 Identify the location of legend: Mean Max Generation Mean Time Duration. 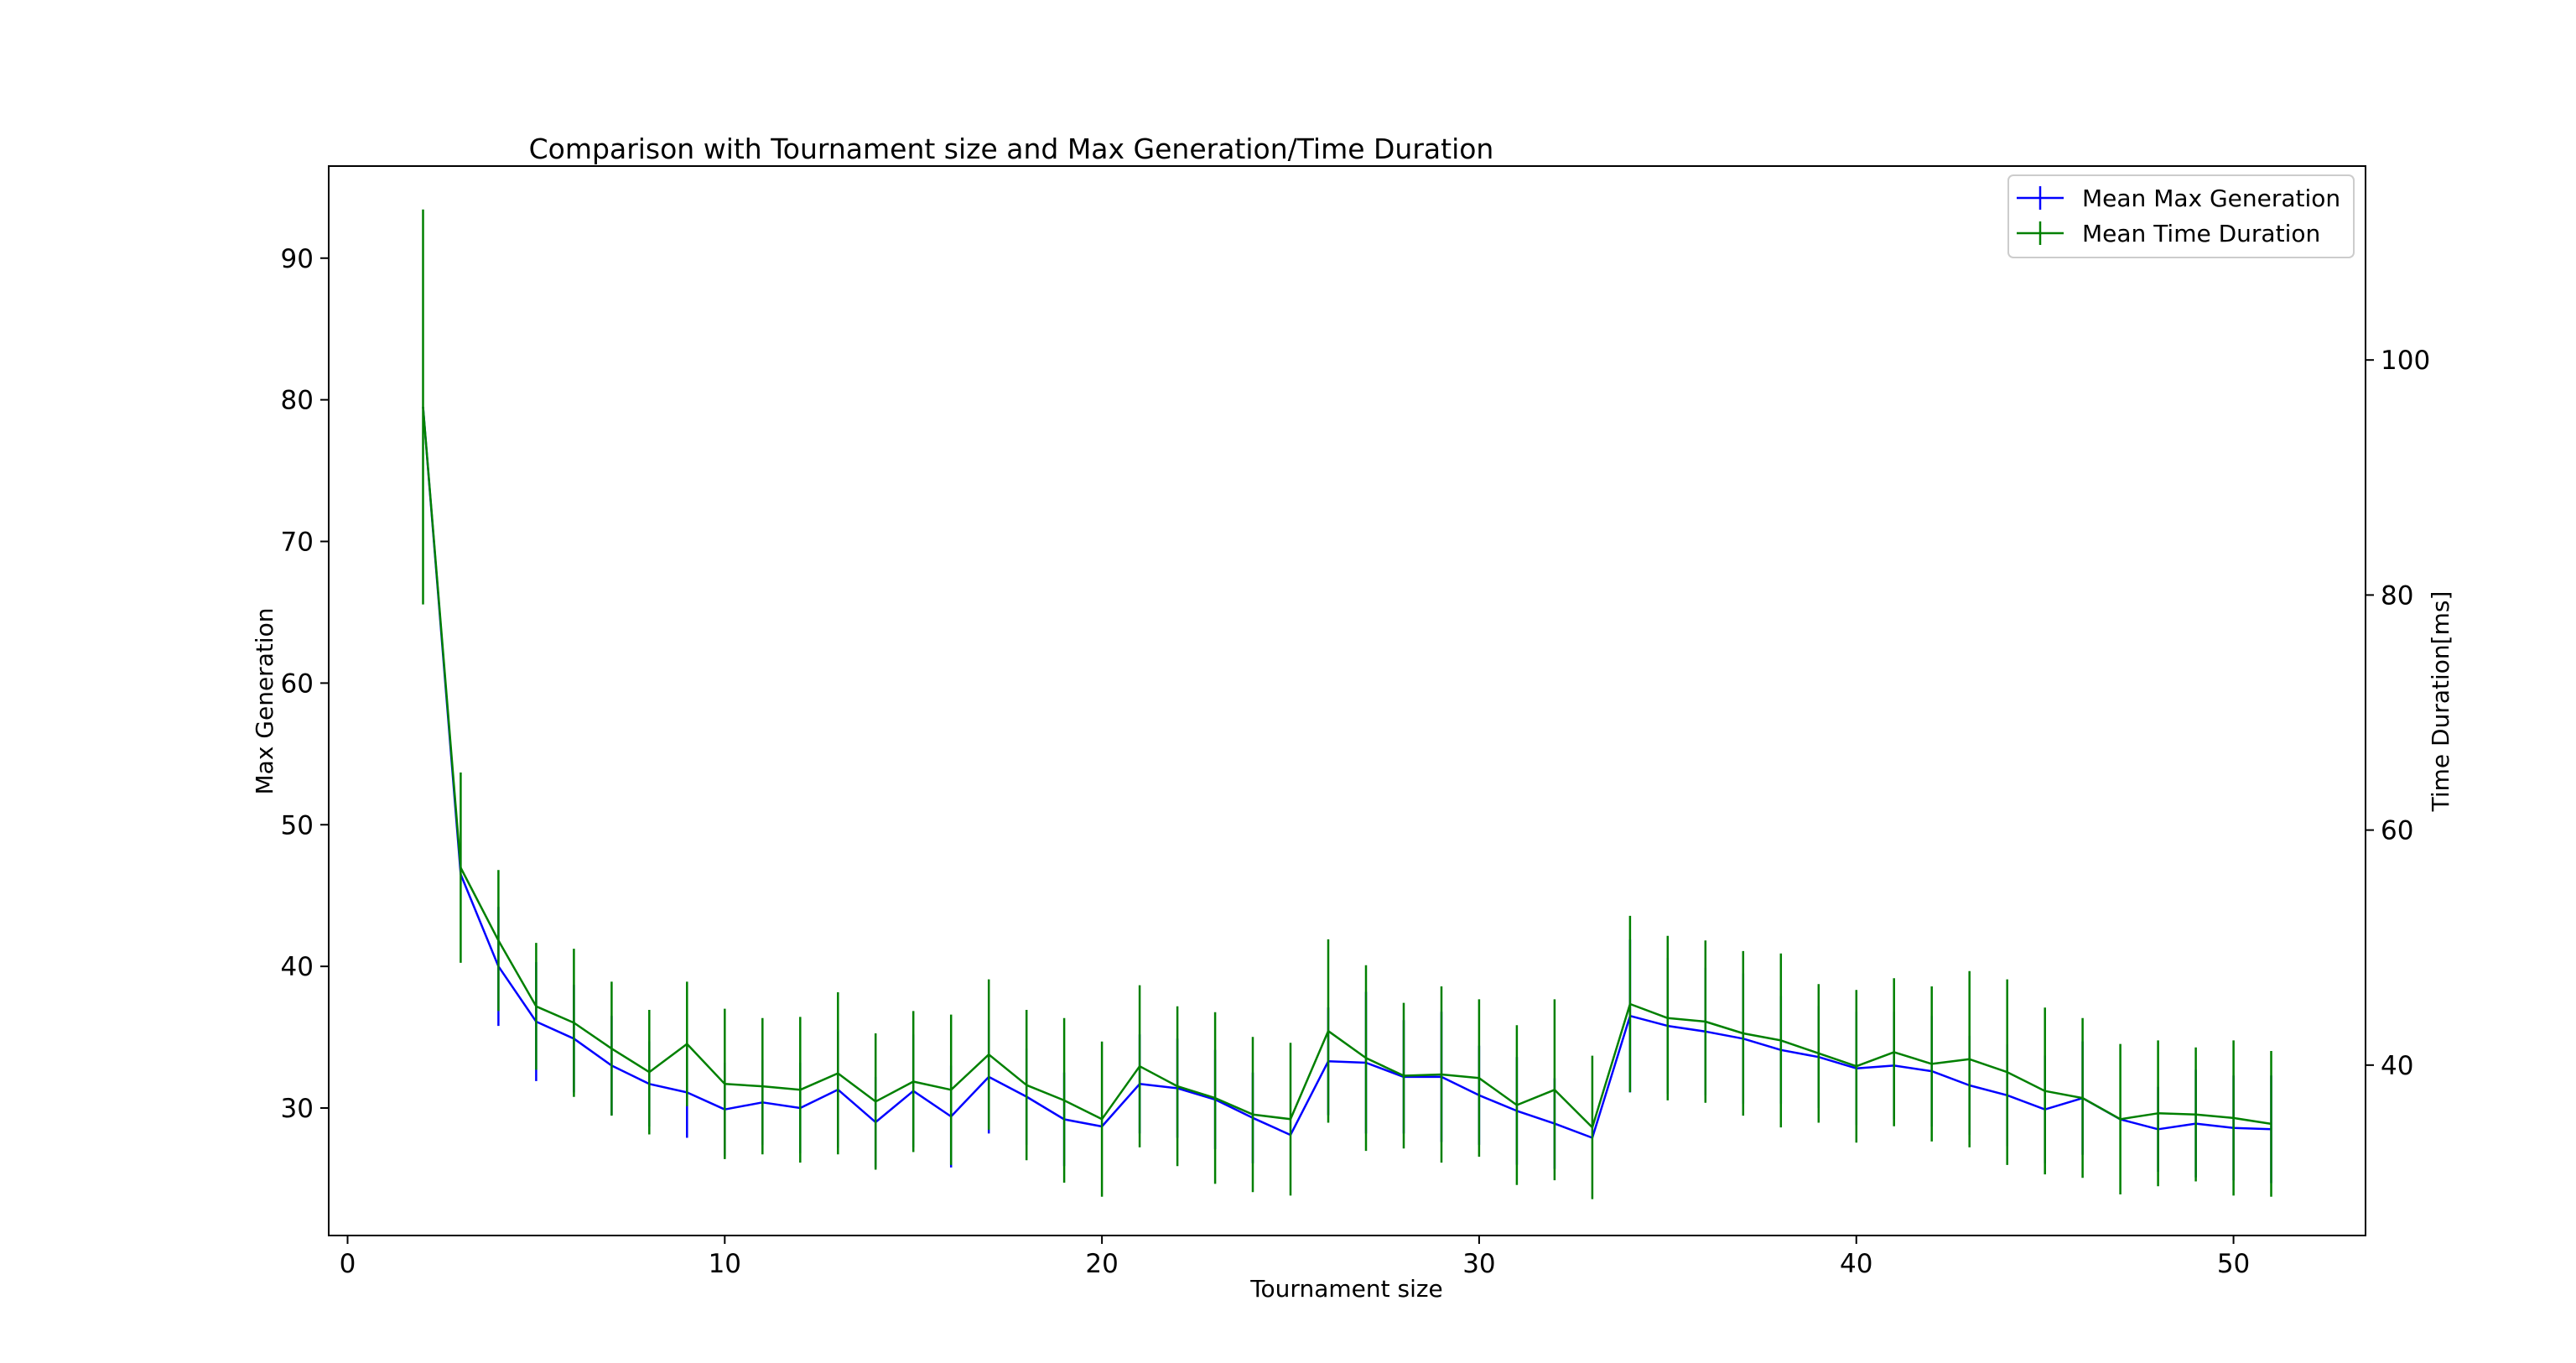
(2181, 216).